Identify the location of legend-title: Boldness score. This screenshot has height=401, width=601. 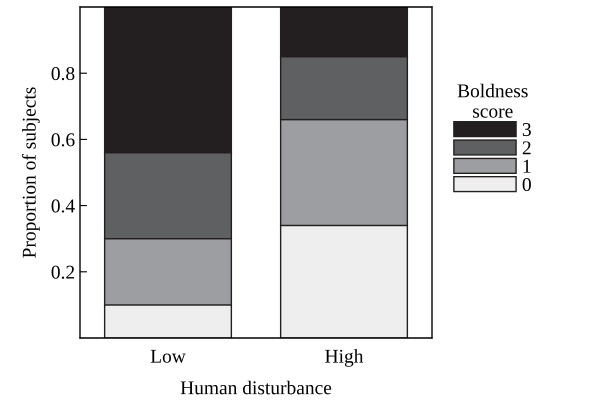
(493, 101).